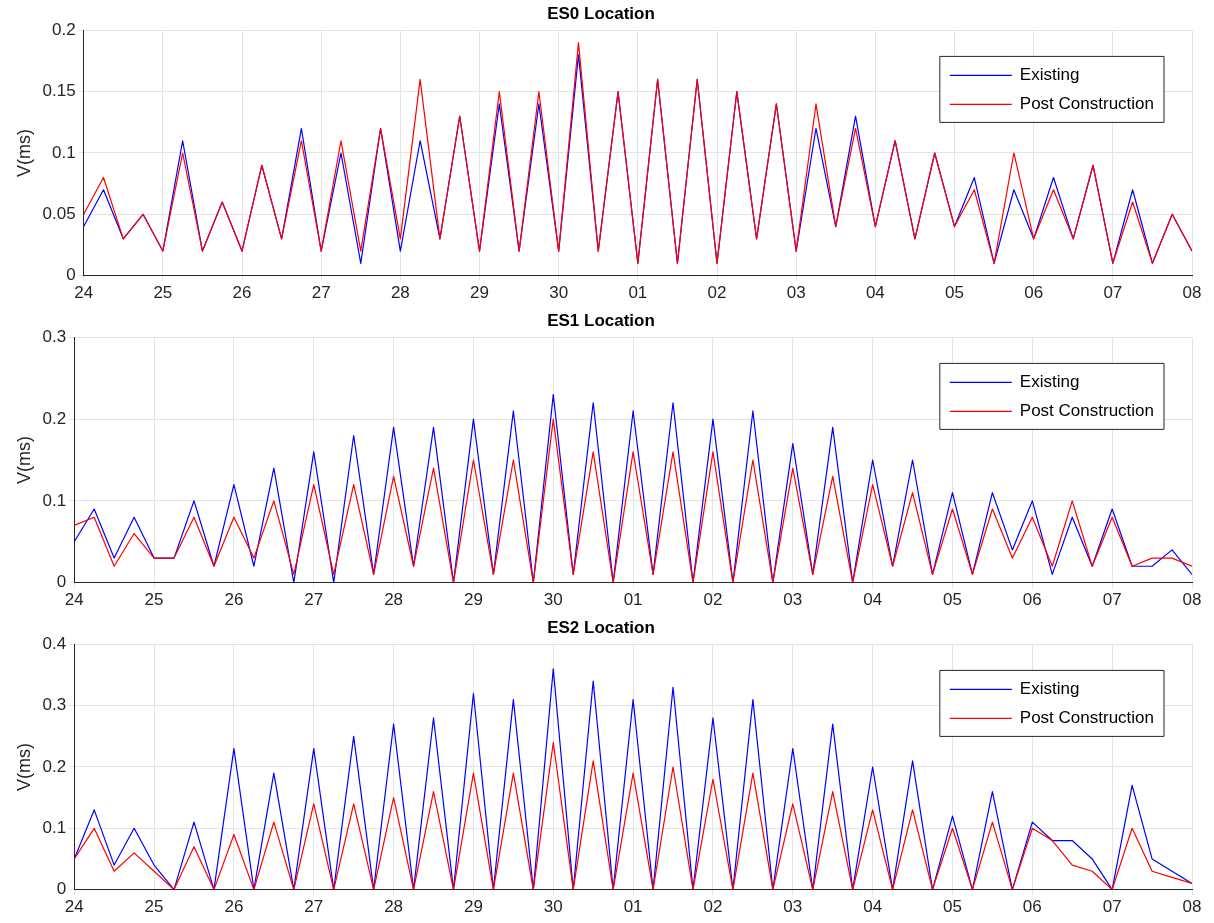 This screenshot has height=923, width=1214. Describe the element at coordinates (601, 320) in the screenshot. I see `chart-title: ES1 Location` at that location.